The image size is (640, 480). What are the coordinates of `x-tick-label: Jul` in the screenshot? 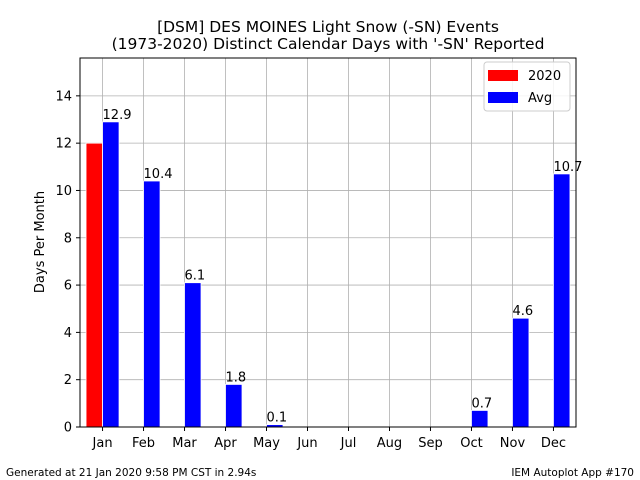 It's located at (348, 443).